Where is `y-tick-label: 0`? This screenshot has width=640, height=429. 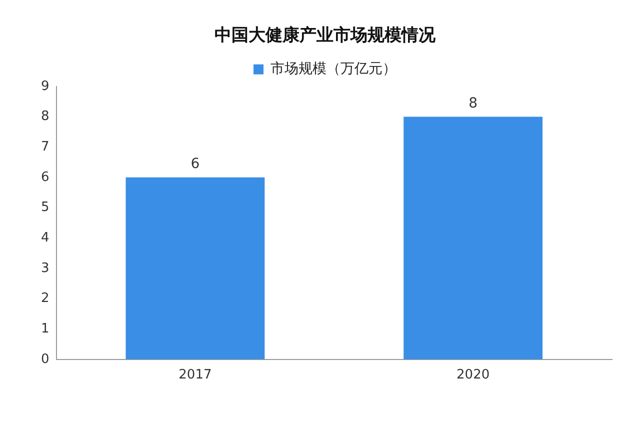 y-tick-label: 0 is located at coordinates (45, 359).